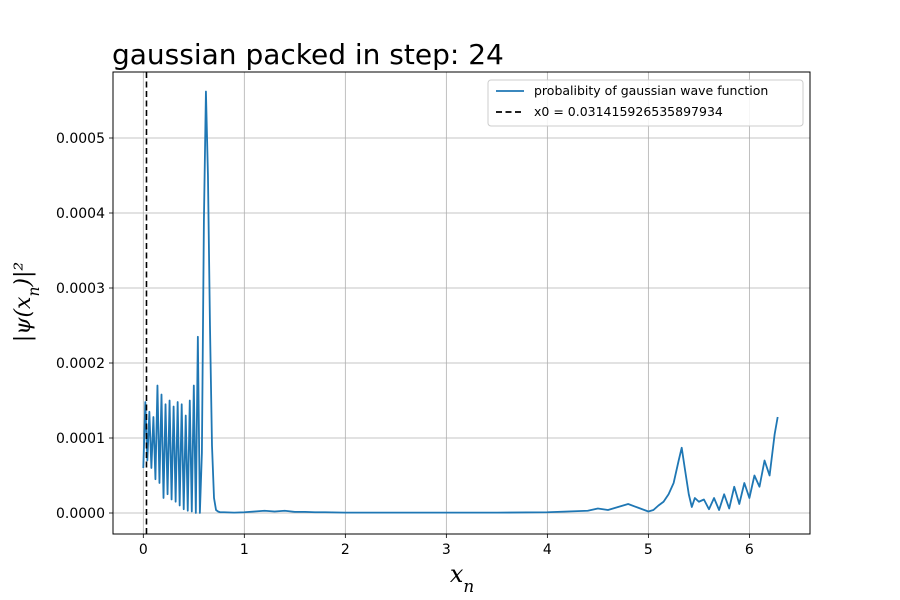  What do you see at coordinates (446, 550) in the screenshot?
I see `x-tick-label: 3` at bounding box center [446, 550].